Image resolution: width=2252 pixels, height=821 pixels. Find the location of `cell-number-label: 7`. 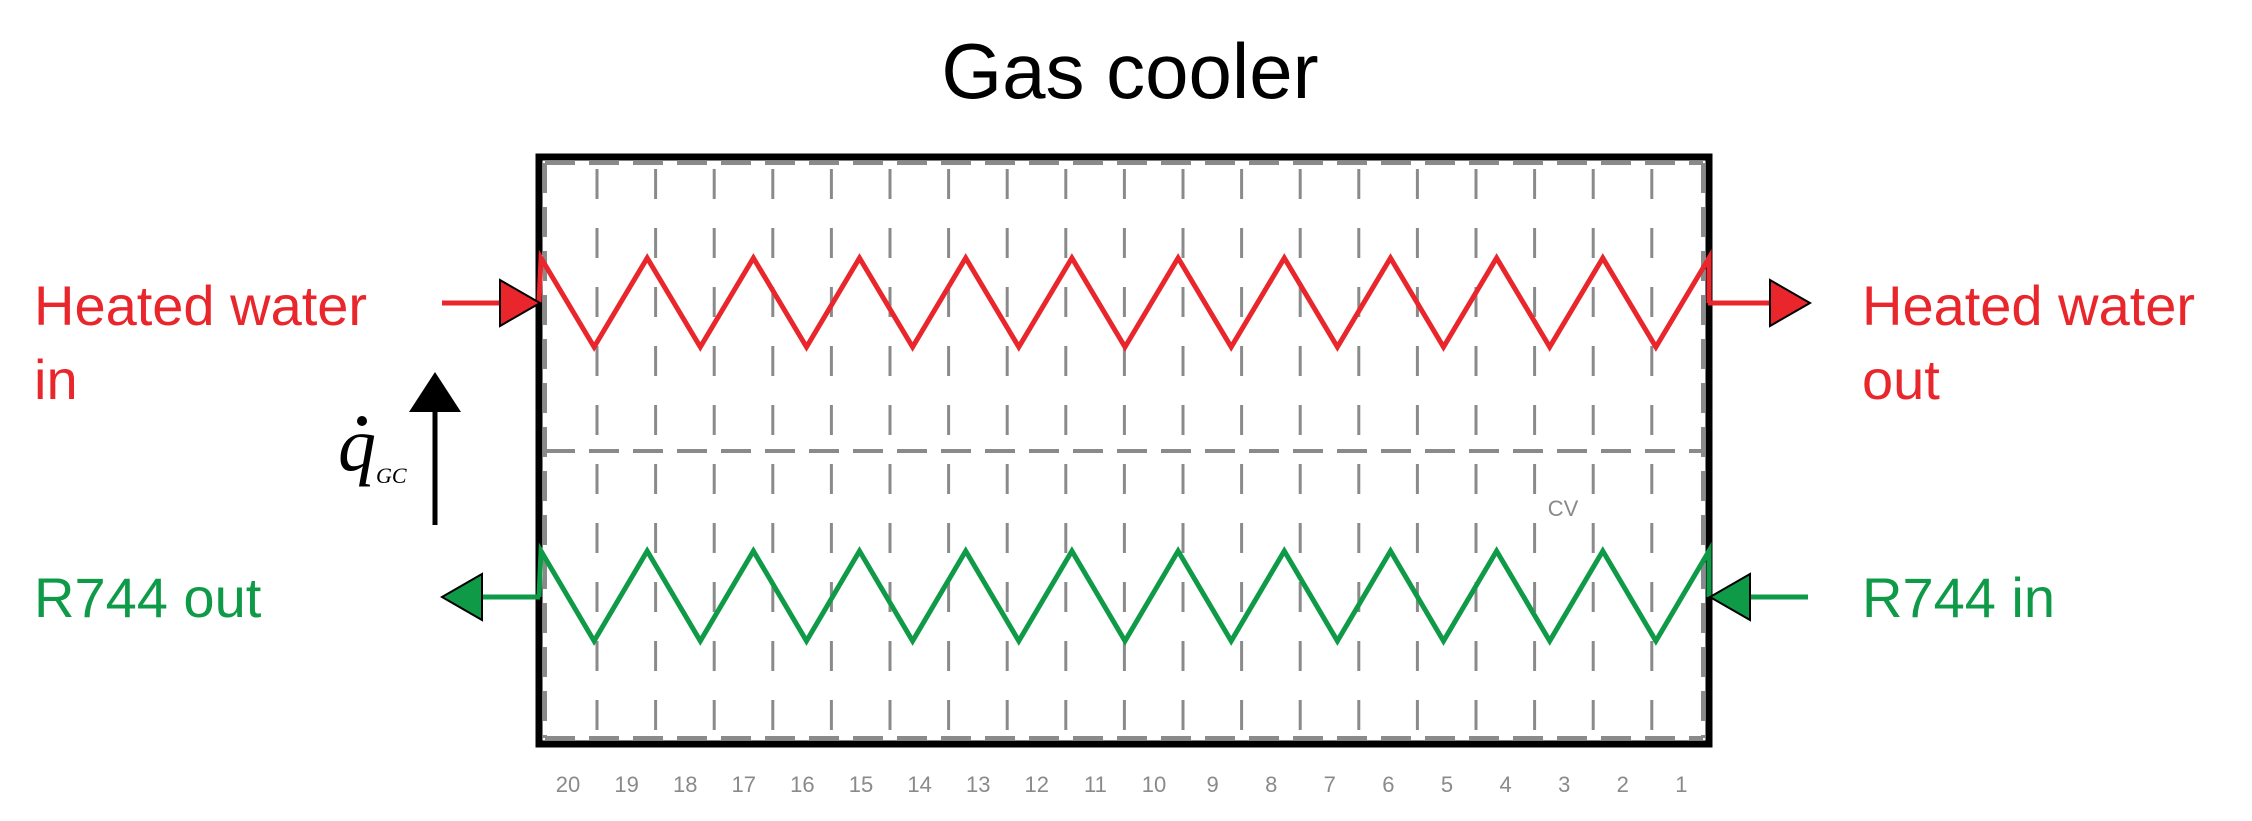

cell-number-label: 7 is located at coordinates (1330, 784).